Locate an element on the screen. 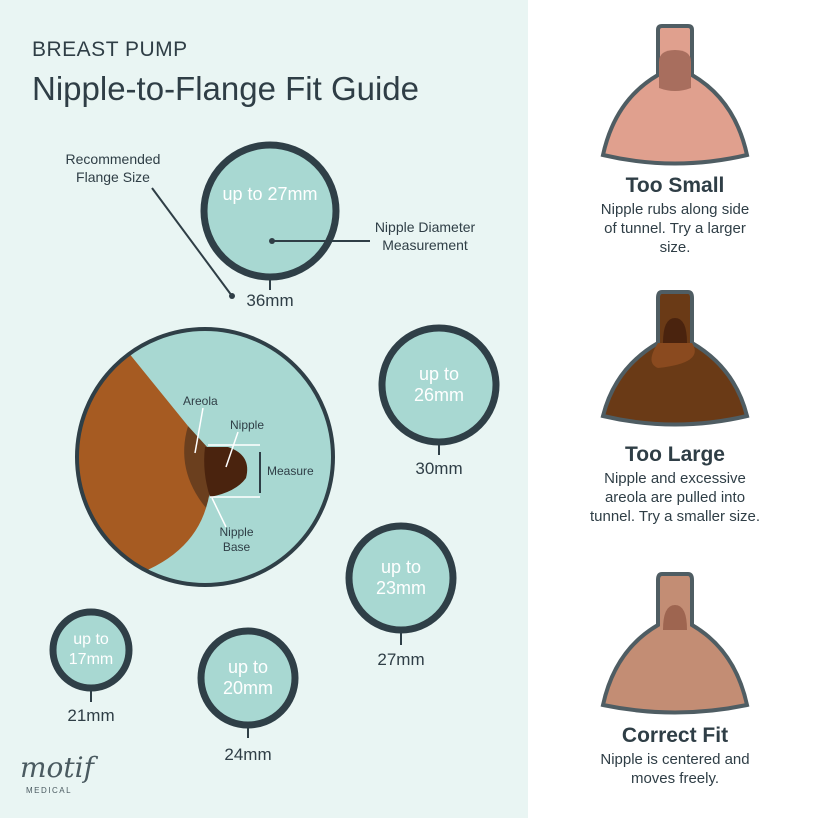  nipple-base-label: Nipple Base is located at coordinates (236, 539).